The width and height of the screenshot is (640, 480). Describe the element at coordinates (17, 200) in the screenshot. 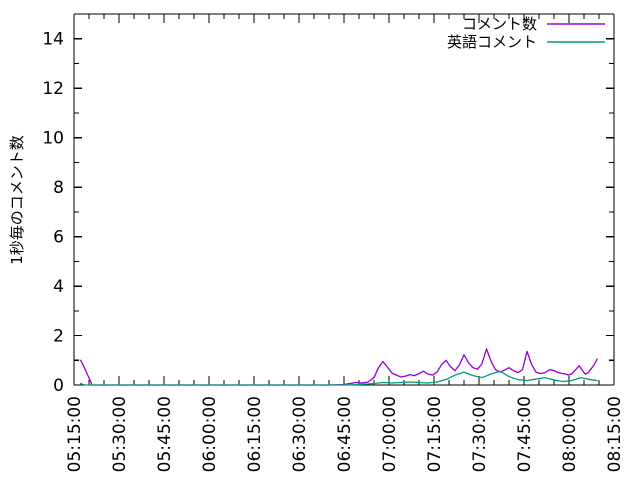

I see `y-axis-label: 1秒毎のコメント数` at that location.